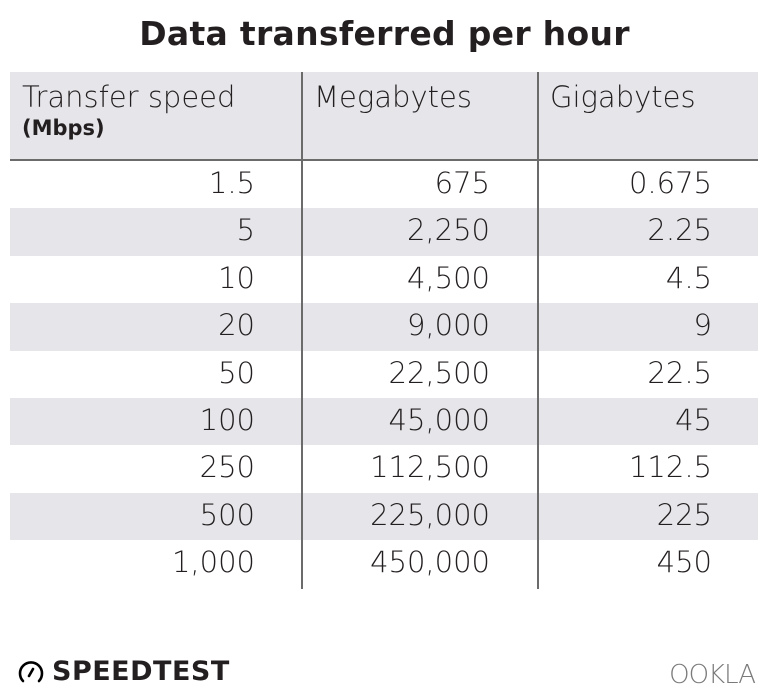 The height and width of the screenshot is (698, 769). Describe the element at coordinates (393, 97) in the screenshot. I see `header-megabytes: Megabytes` at that location.